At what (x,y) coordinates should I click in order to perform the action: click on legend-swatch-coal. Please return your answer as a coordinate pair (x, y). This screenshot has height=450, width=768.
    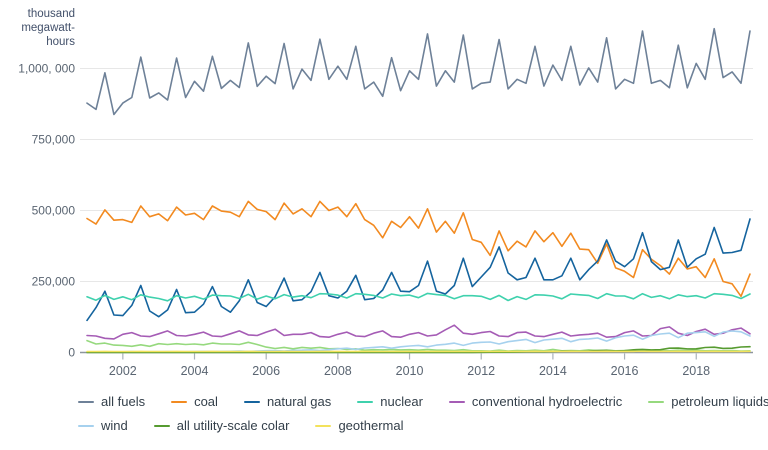
    Looking at the image, I should click on (179, 401).